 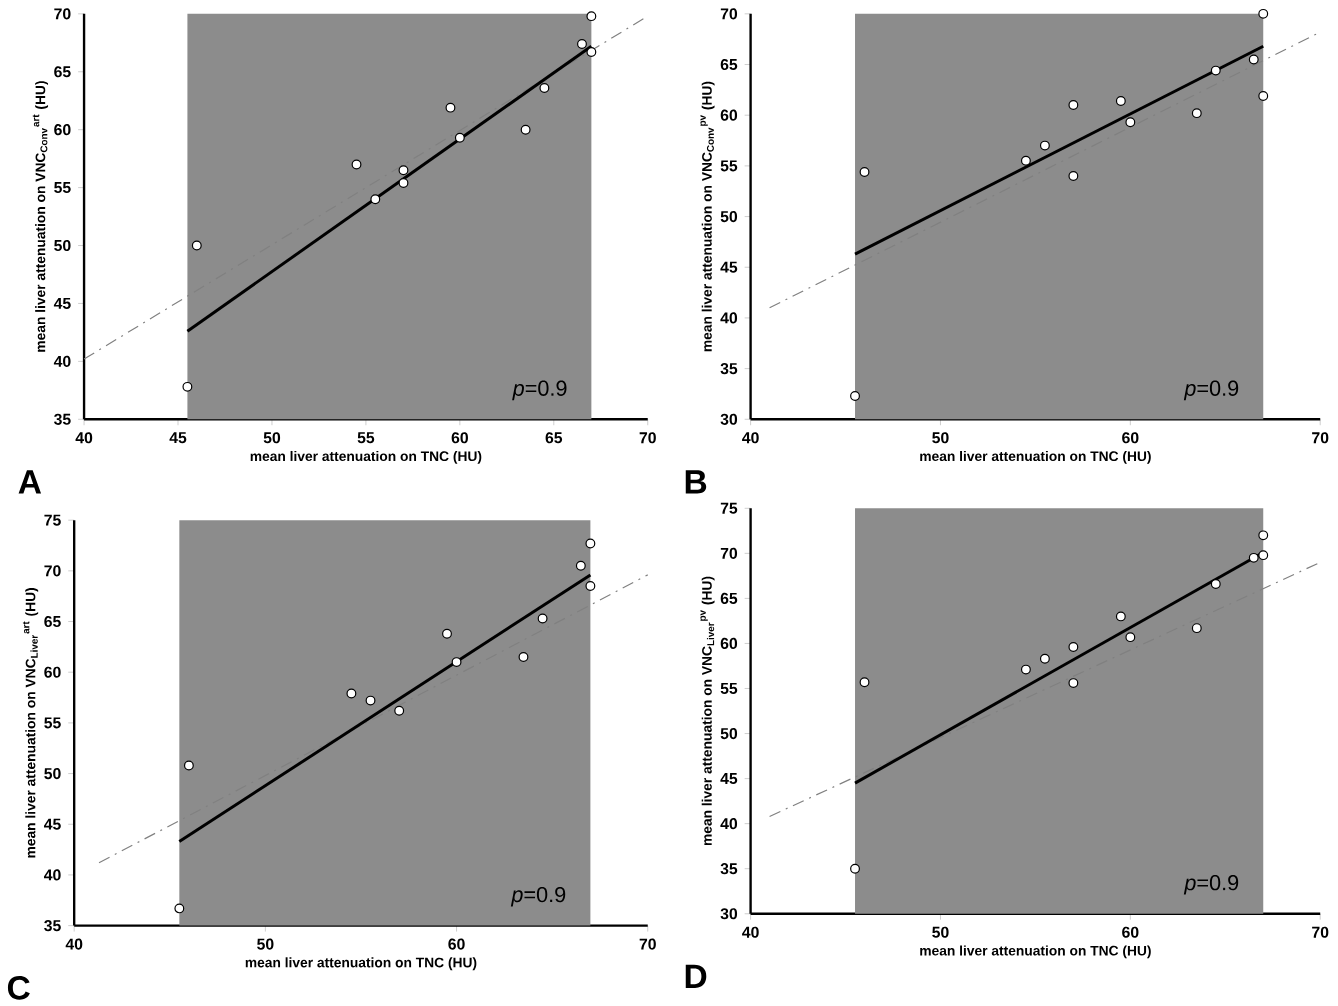 I want to click on text: A, so click(x=30, y=482).